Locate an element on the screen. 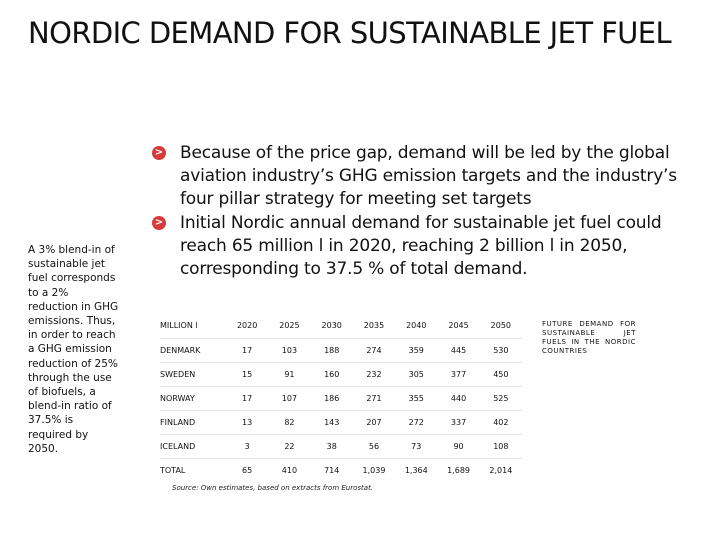  table-cell: 530 is located at coordinates (500, 350).